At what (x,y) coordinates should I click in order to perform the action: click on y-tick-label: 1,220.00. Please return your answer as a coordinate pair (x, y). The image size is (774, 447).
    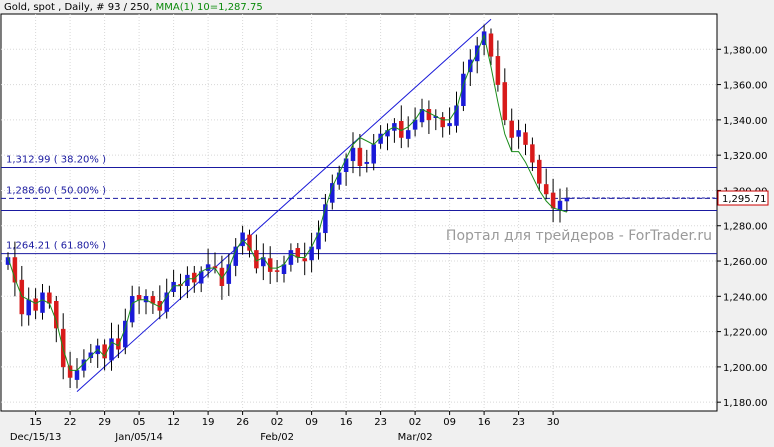
    Looking at the image, I should click on (745, 333).